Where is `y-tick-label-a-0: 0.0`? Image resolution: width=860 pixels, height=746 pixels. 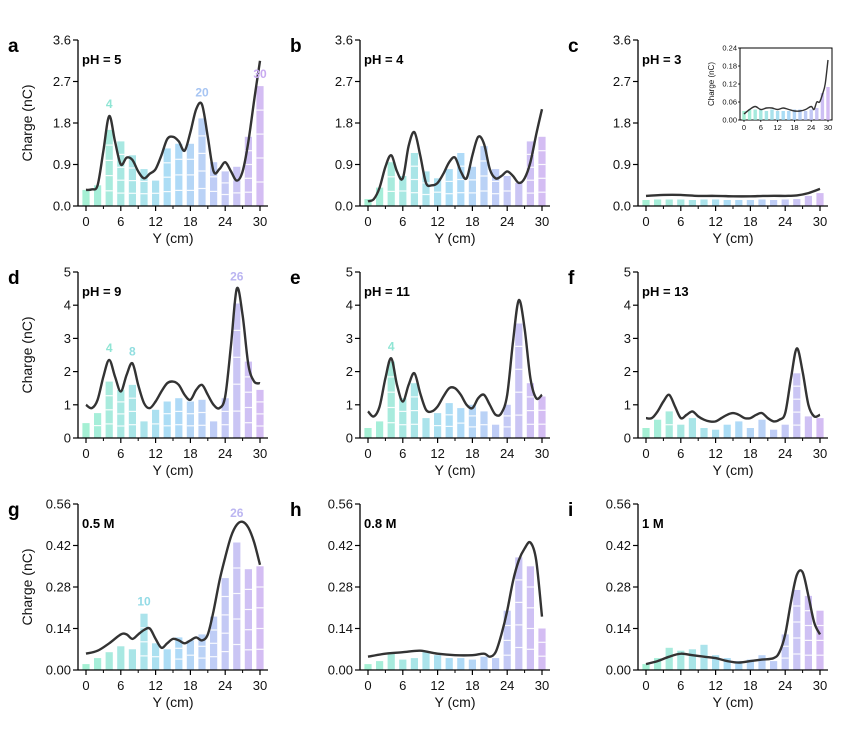 y-tick-label-a-0: 0.0 is located at coordinates (62, 206).